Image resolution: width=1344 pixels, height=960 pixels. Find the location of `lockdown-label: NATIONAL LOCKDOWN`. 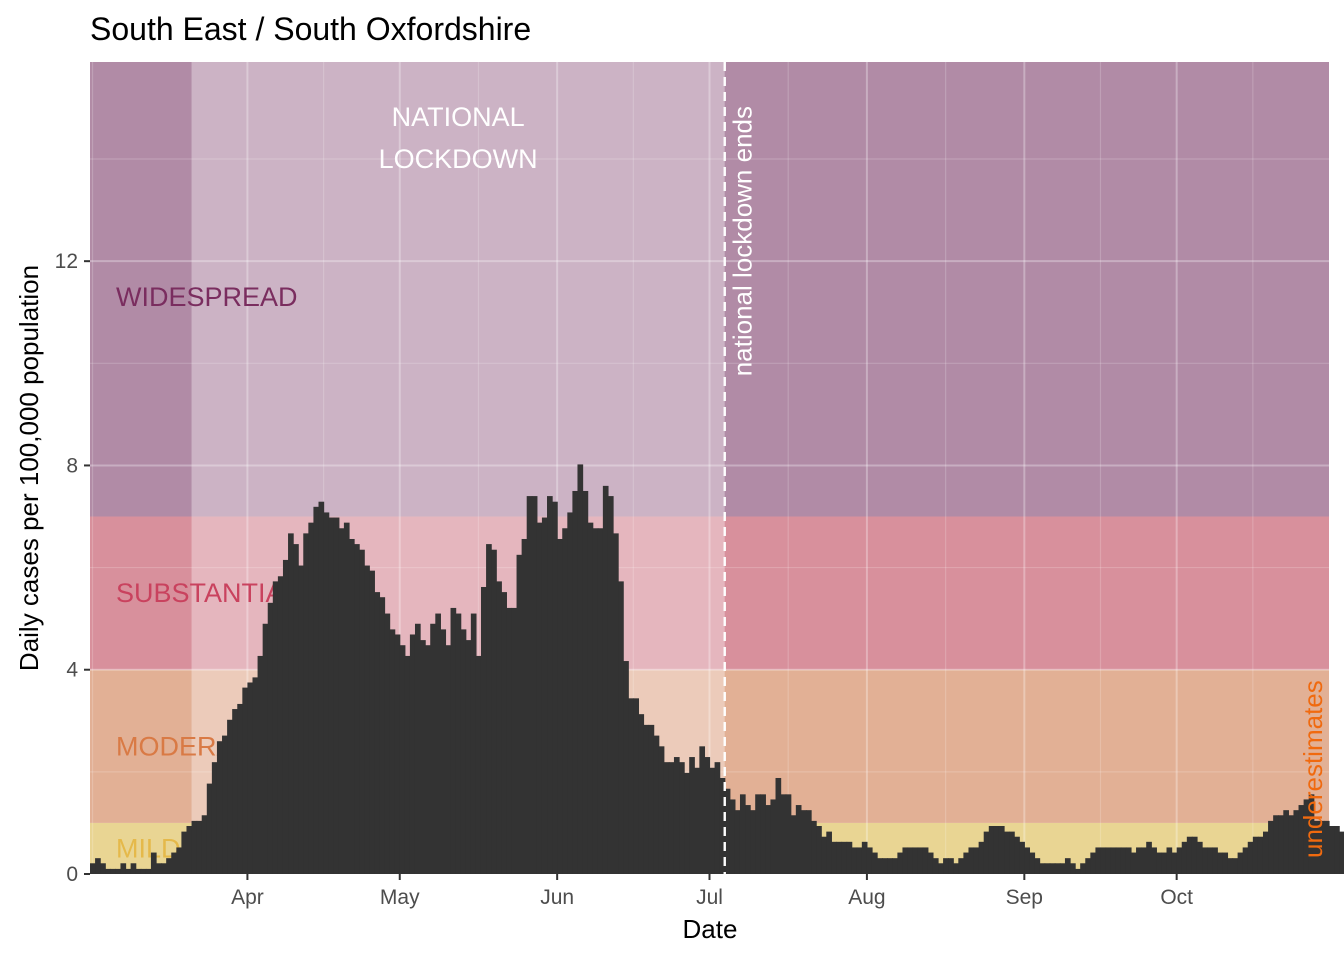

lockdown-label: NATIONAL LOCKDOWN is located at coordinates (458, 138).